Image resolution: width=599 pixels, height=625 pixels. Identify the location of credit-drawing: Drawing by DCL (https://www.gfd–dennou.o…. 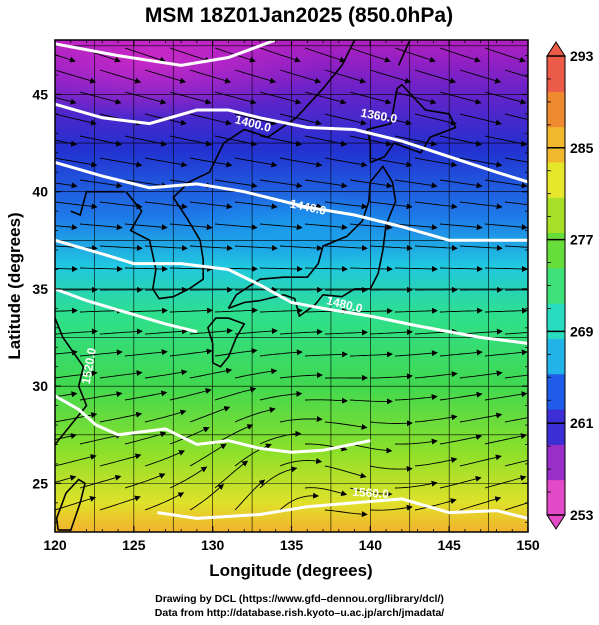
(299, 599).